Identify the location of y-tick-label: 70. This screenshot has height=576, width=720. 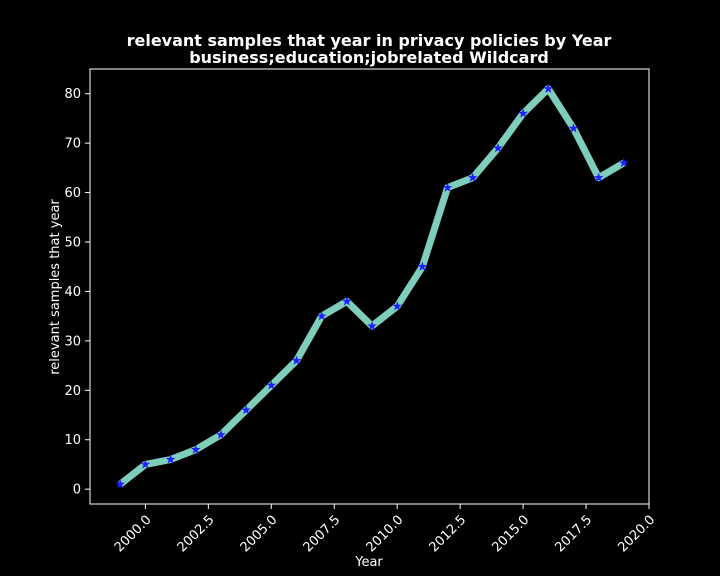
(72, 144).